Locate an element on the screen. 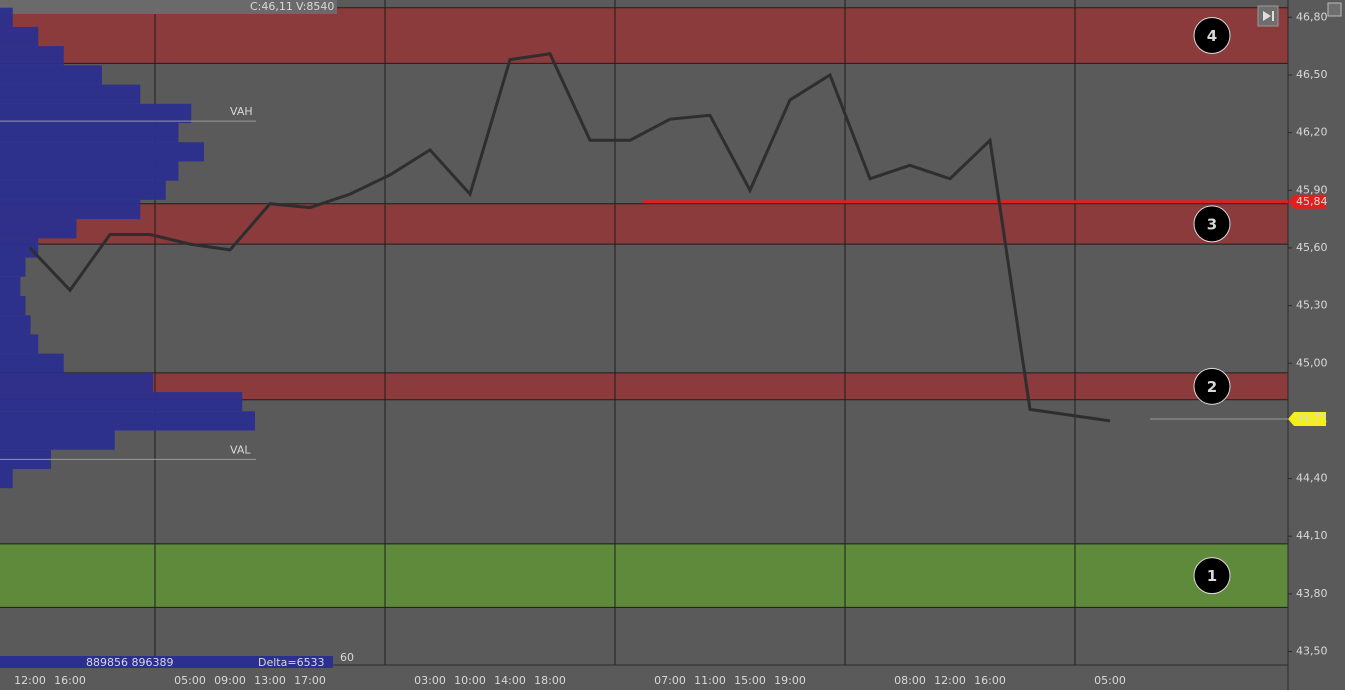 This screenshot has height=690, width=1345. y-tick-label: 46,80 is located at coordinates (1312, 16).